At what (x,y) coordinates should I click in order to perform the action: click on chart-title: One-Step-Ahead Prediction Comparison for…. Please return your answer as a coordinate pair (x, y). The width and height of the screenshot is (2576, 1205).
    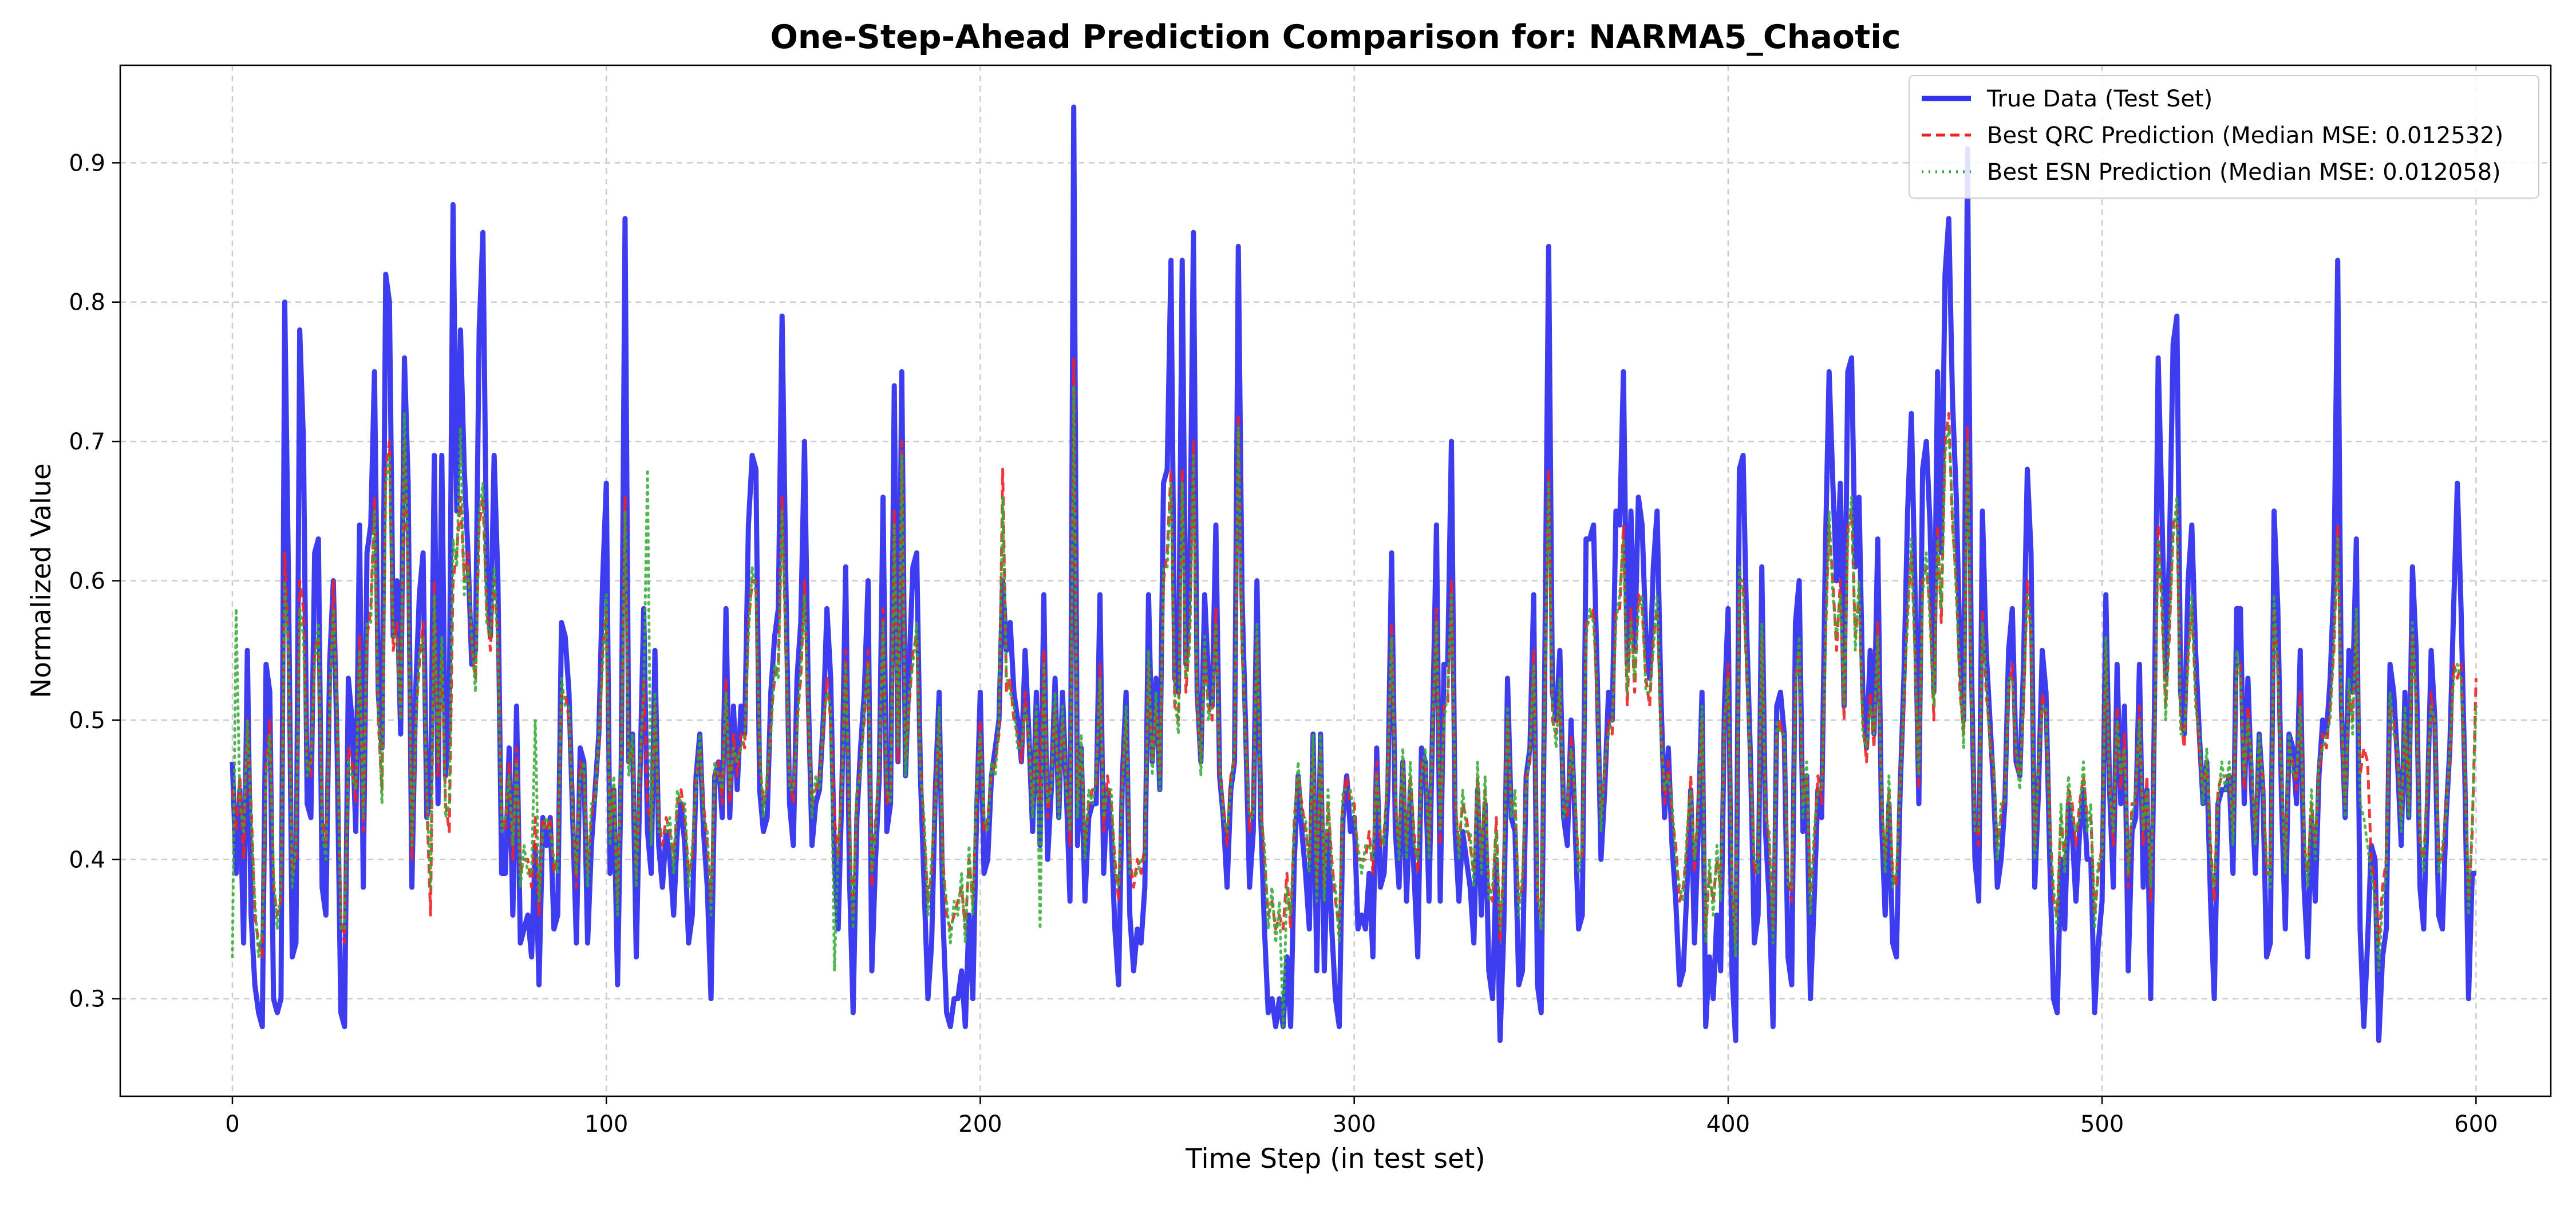
    Looking at the image, I should click on (1335, 37).